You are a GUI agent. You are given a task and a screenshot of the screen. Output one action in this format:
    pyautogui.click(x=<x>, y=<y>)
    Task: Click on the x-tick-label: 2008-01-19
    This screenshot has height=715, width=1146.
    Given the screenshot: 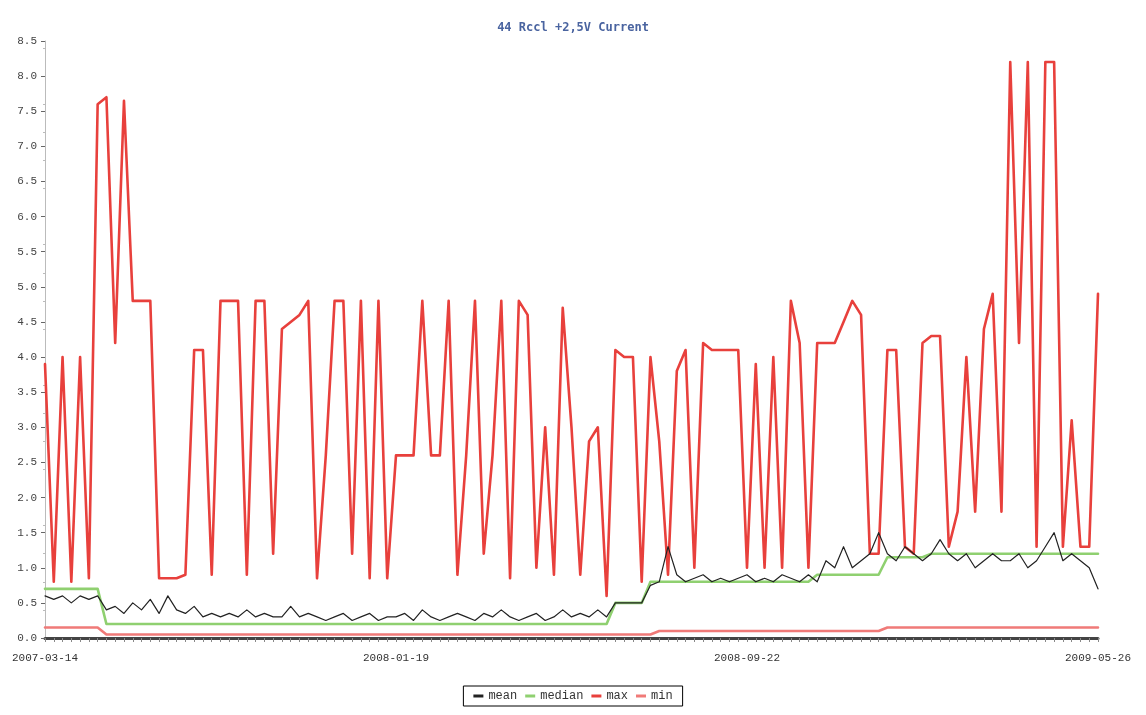 What is the action you would take?
    pyautogui.click(x=396, y=657)
    